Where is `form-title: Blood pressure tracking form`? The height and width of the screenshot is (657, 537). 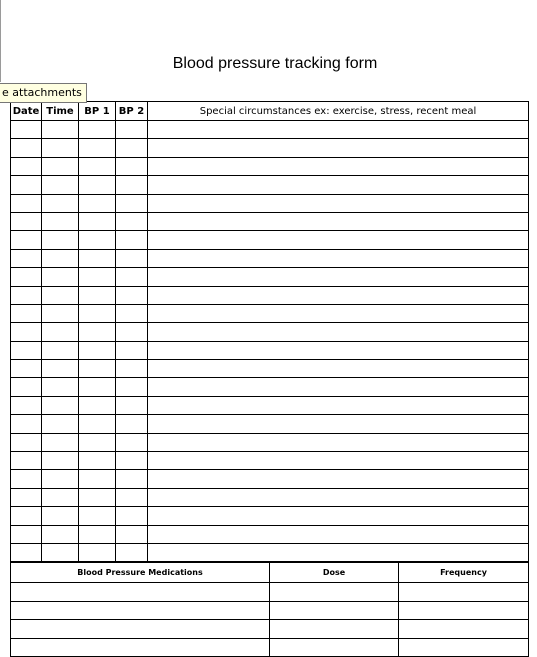 form-title: Blood pressure tracking form is located at coordinates (275, 63).